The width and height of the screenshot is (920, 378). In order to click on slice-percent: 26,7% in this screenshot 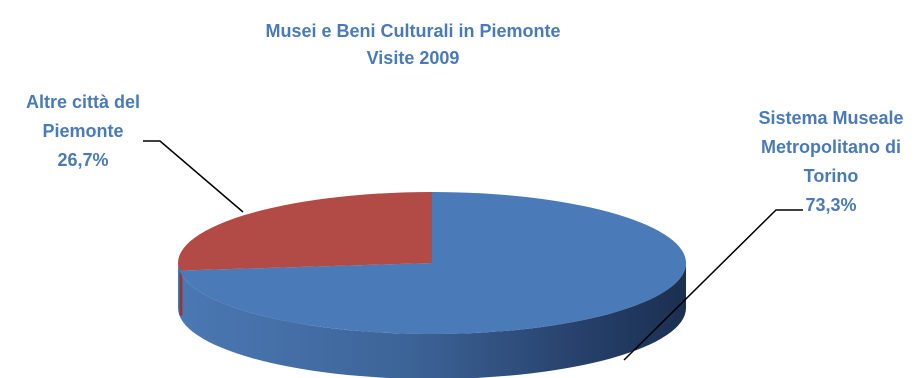, I will do `click(83, 160)`.